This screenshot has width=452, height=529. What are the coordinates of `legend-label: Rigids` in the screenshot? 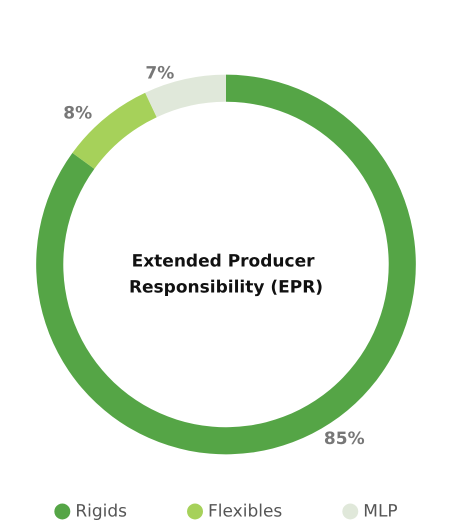 It's located at (101, 512).